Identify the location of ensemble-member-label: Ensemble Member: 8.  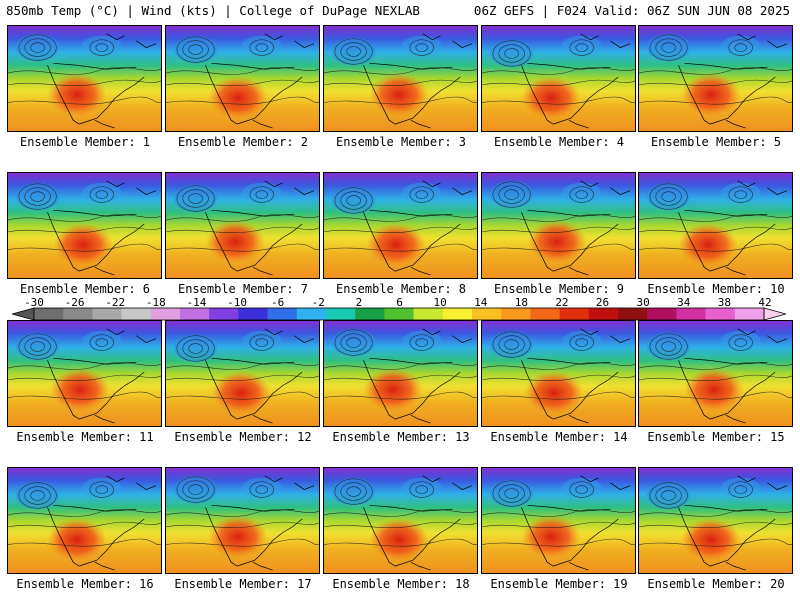
(401, 289).